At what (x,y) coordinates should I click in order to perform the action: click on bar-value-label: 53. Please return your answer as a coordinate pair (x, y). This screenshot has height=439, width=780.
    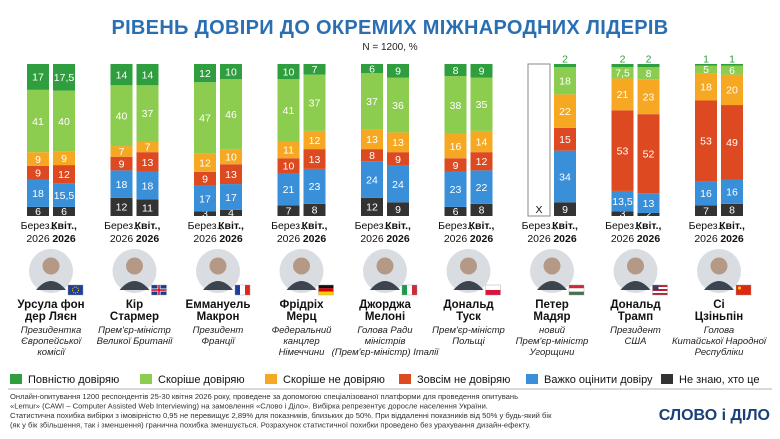
    Looking at the image, I should click on (706, 142).